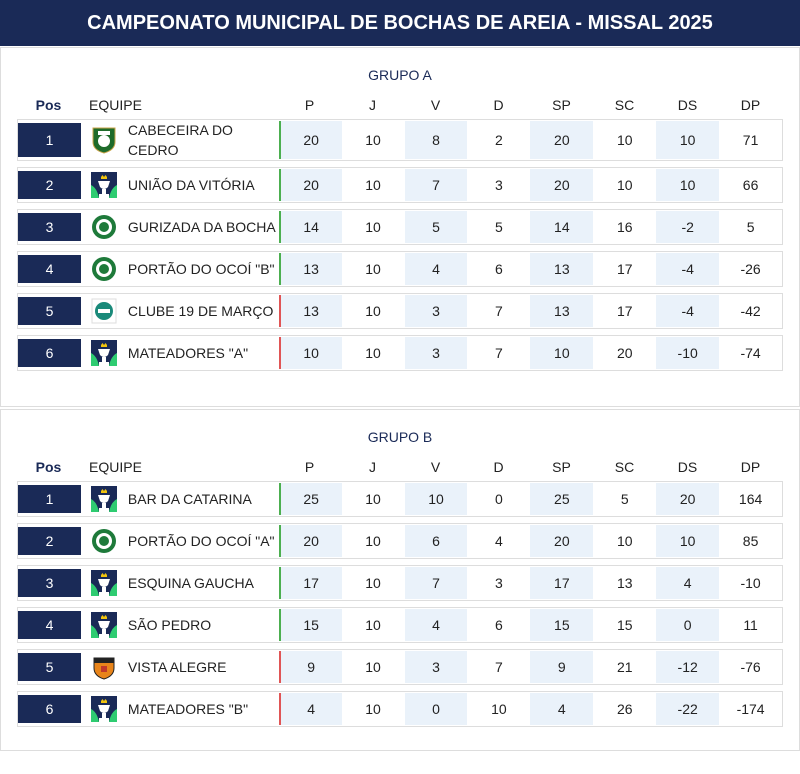  Describe the element at coordinates (562, 709) in the screenshot. I see `stat-sp: 4` at that location.